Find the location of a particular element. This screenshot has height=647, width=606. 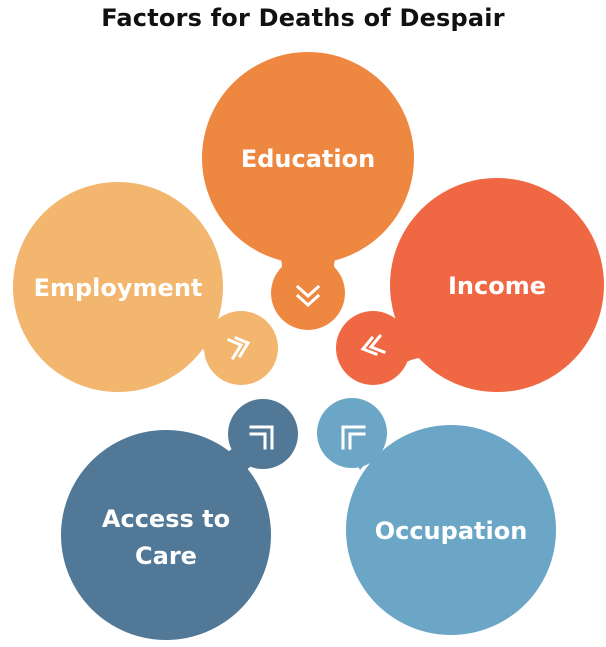

knob-education is located at coordinates (308, 293).